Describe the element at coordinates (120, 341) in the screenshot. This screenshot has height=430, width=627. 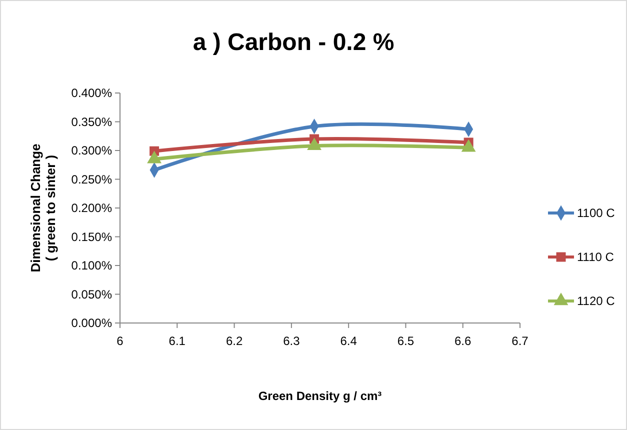
I see `x-tick-label: 6` at that location.